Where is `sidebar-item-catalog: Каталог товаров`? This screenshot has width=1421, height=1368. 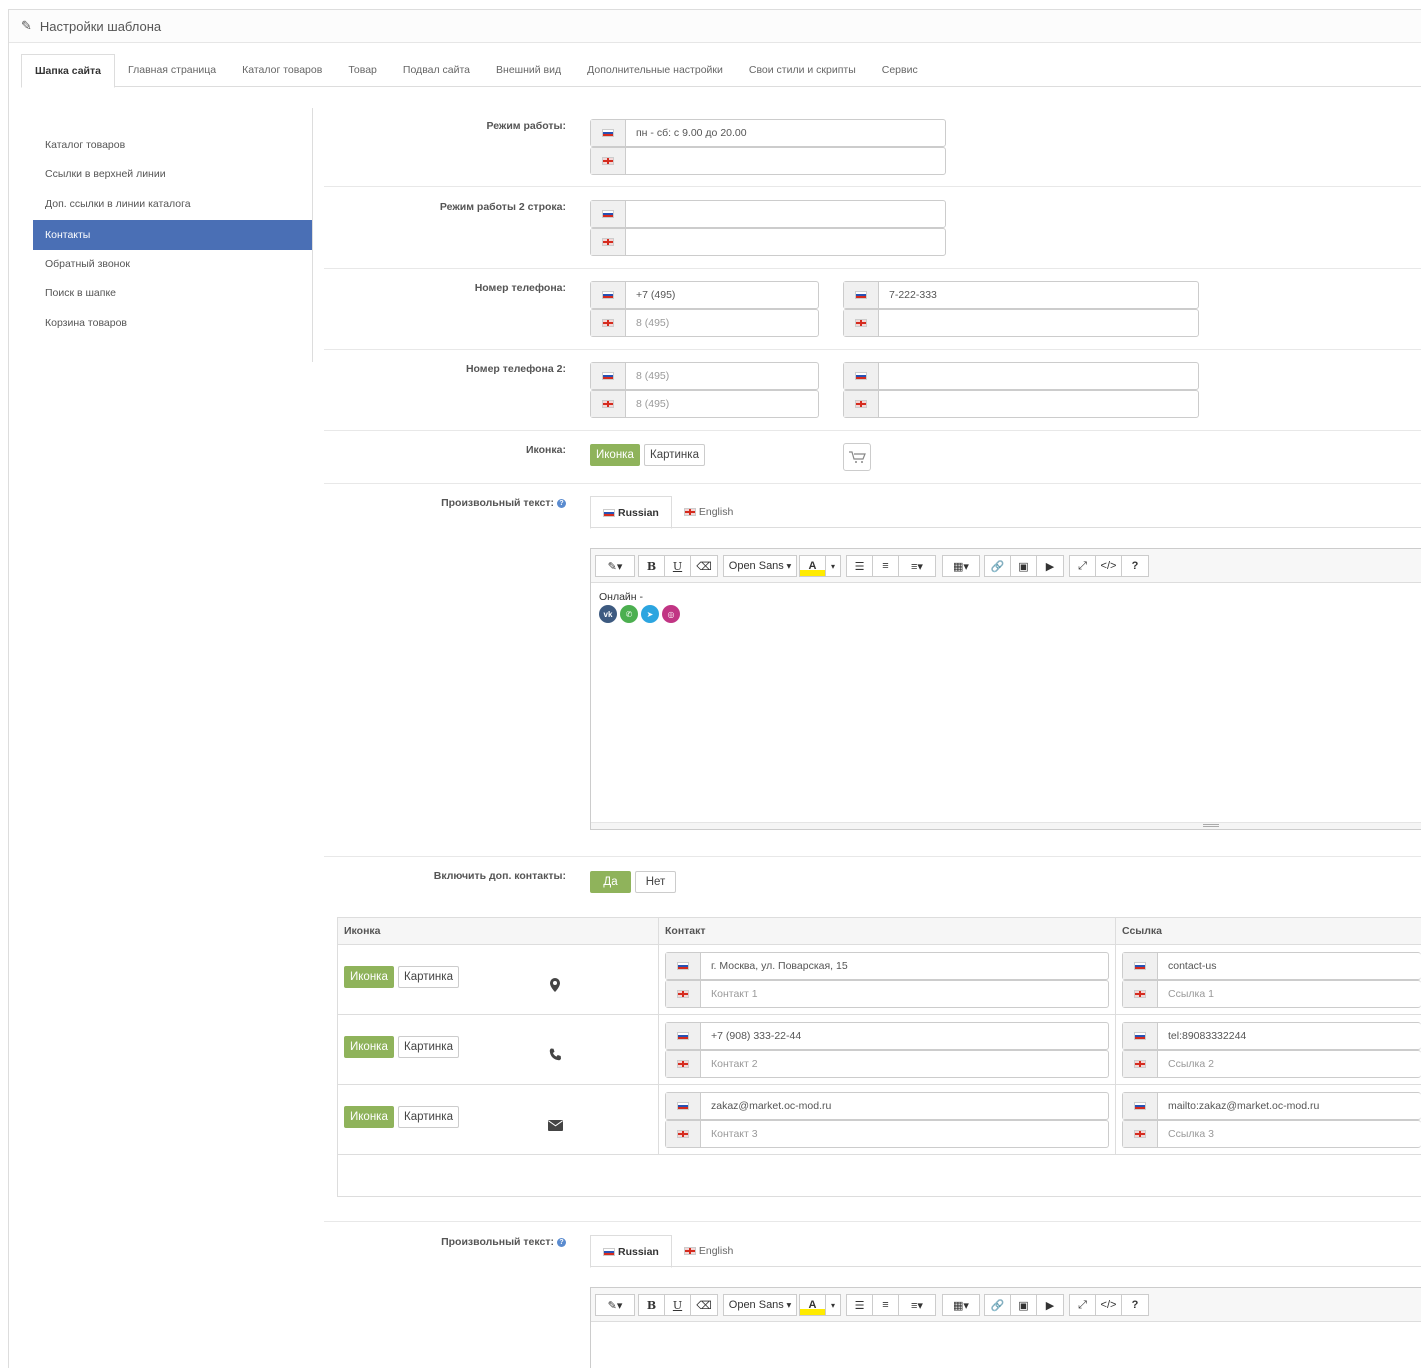 sidebar-item-catalog: Каталог товаров is located at coordinates (85, 145).